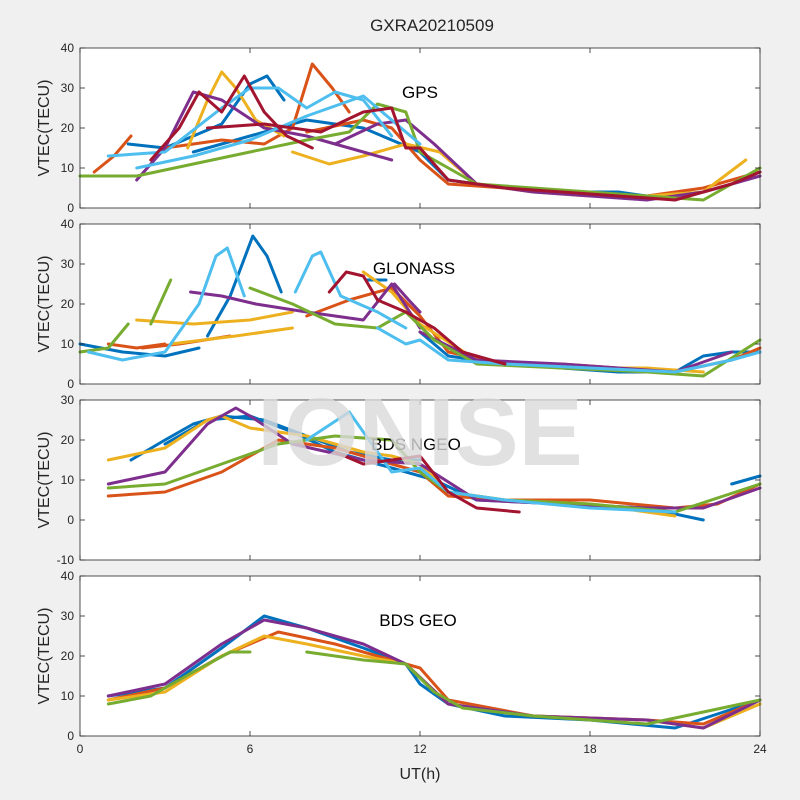  Describe the element at coordinates (420, 774) in the screenshot. I see `x-axis-label: UT(h)` at that location.